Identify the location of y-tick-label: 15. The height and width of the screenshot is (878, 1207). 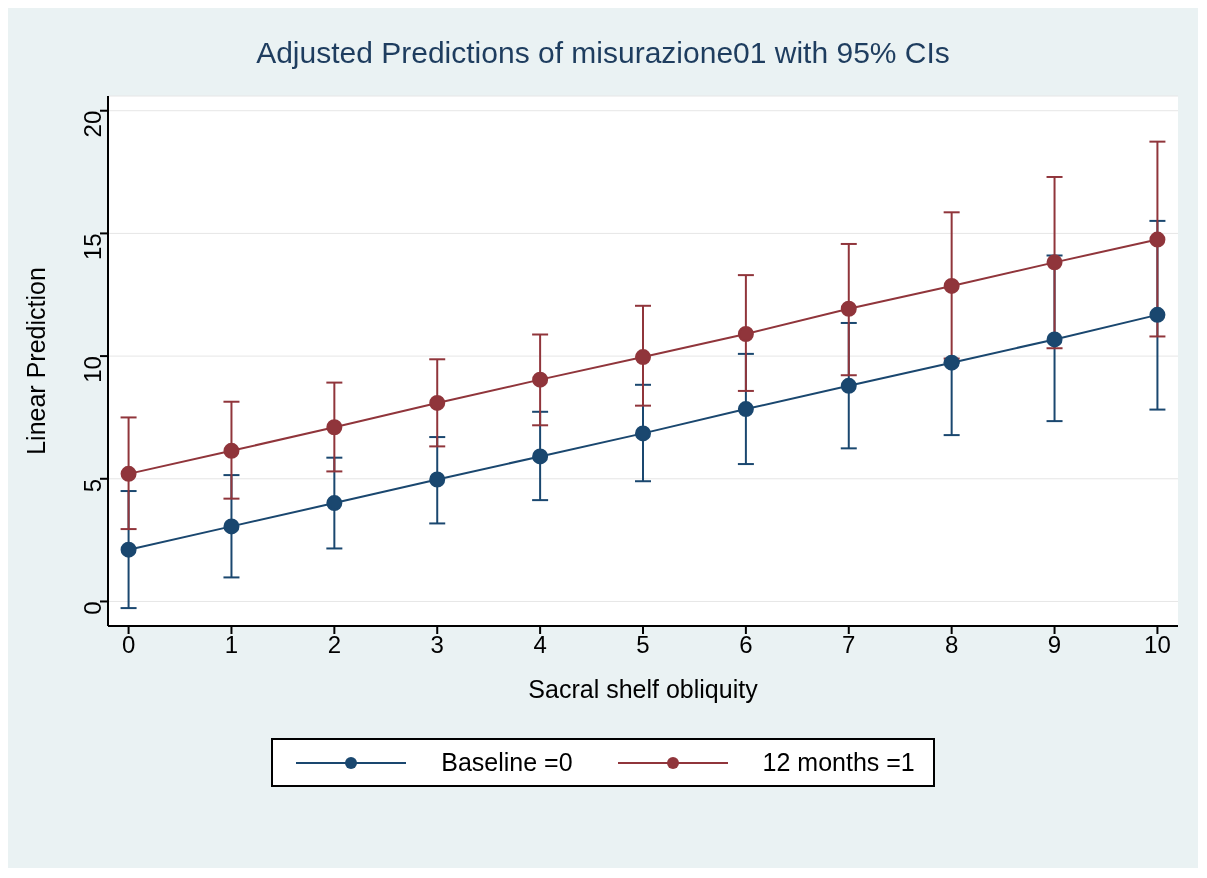
(92, 247).